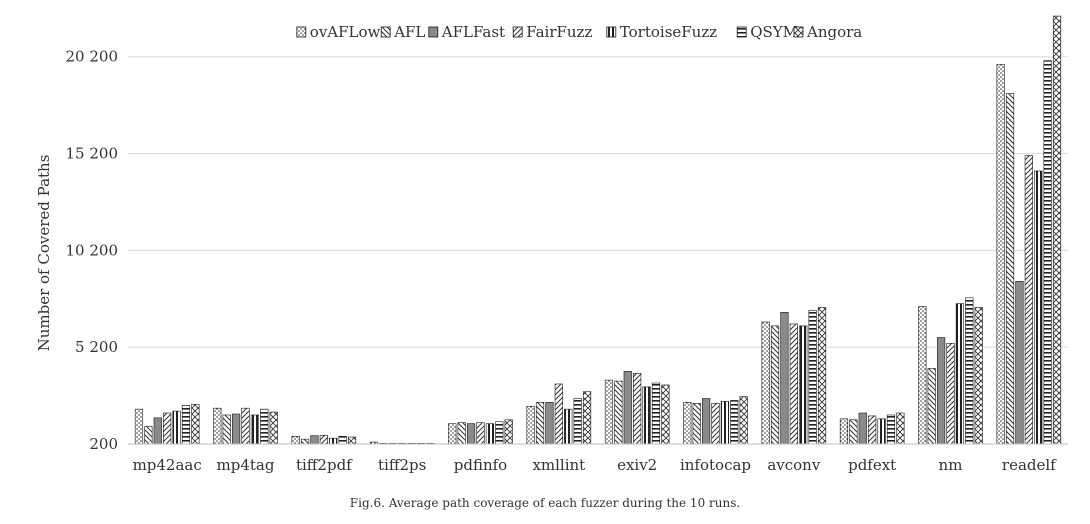  What do you see at coordinates (305, 441) in the screenshot?
I see `bar-afl-tiff2pdf` at bounding box center [305, 441].